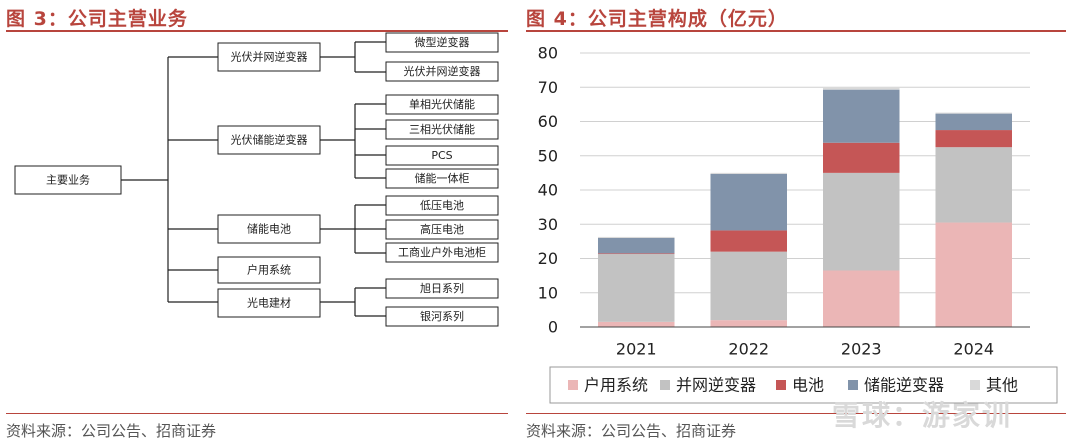  What do you see at coordinates (111, 431) in the screenshot?
I see `left-source-note: 资料来源：公司公告、招商证券` at bounding box center [111, 431].